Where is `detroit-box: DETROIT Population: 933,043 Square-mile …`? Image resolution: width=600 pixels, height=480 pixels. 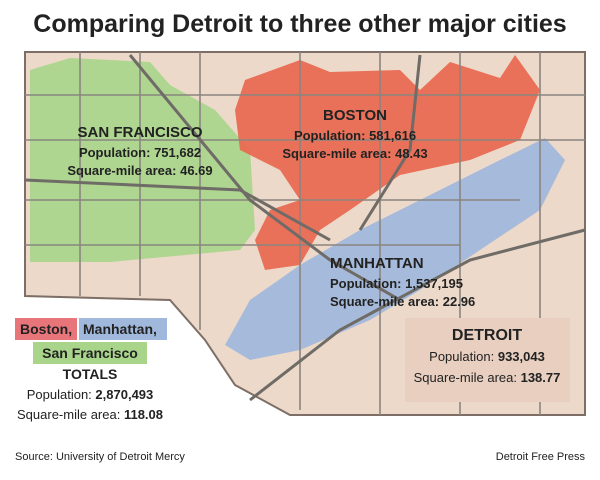
detroit-box: DETROIT Population: 933,043 Square-mile … is located at coordinates (487, 360).